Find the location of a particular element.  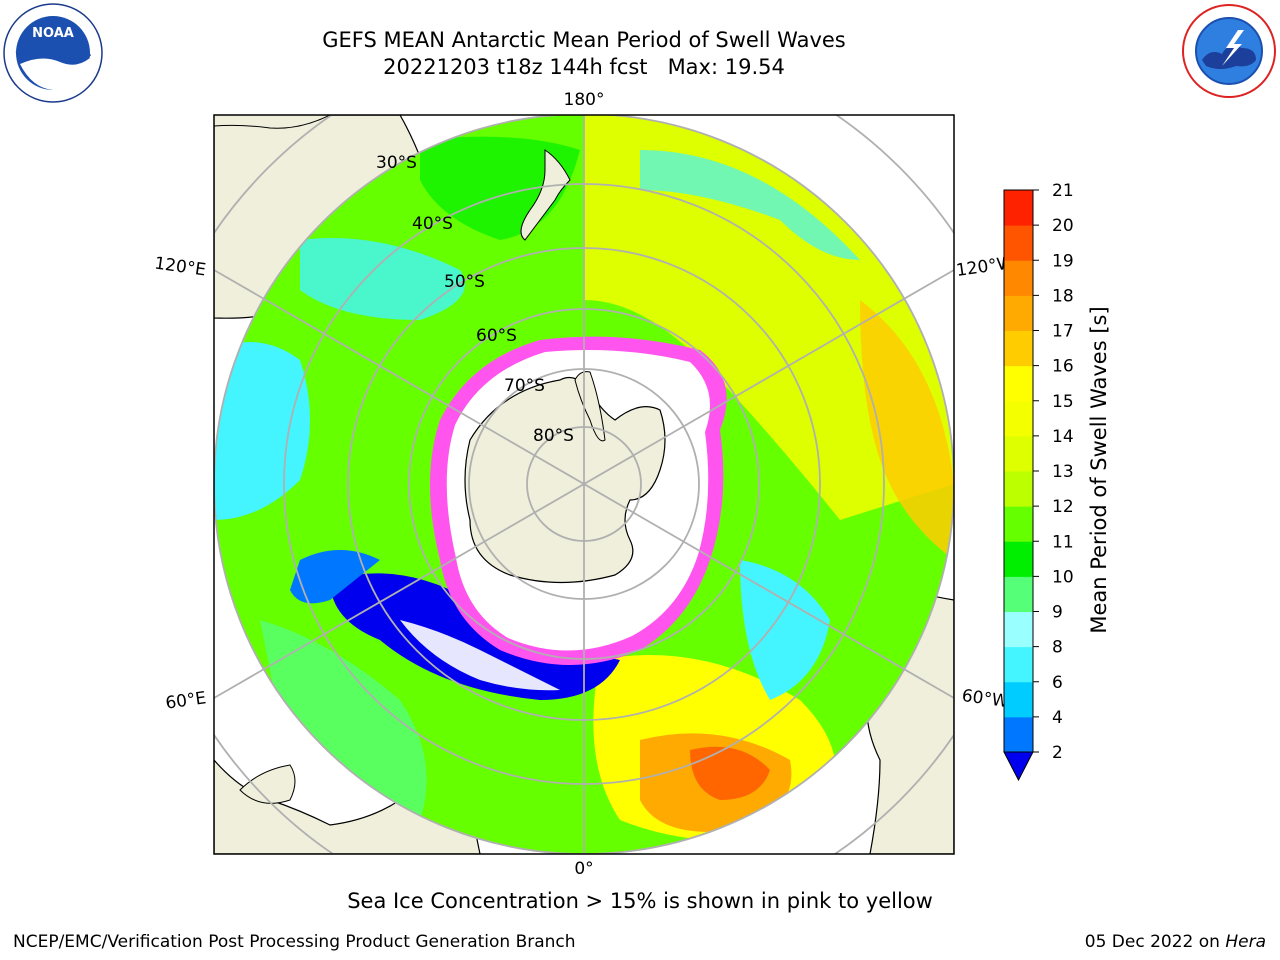

colorbar-label: Mean Period of Swell Waves [s] is located at coordinates (1099, 469).